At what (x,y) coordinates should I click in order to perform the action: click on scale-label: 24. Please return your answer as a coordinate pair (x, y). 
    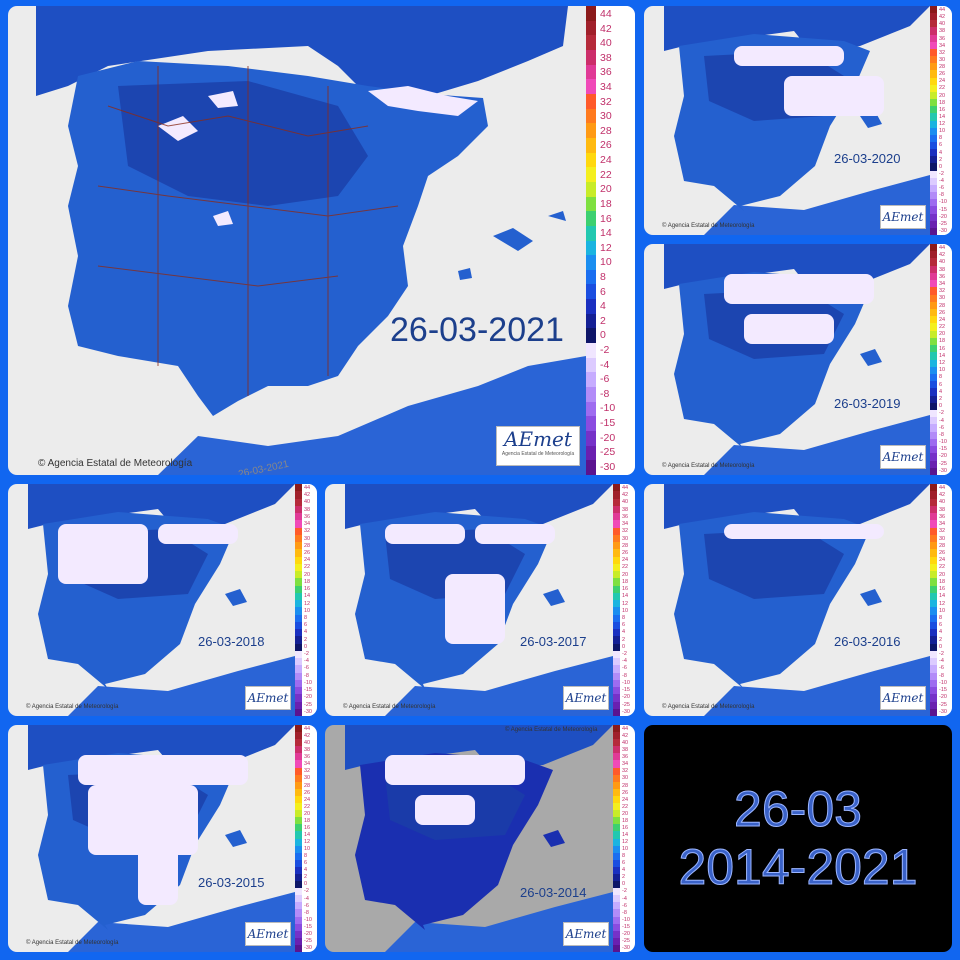
    Looking at the image, I should click on (942, 81).